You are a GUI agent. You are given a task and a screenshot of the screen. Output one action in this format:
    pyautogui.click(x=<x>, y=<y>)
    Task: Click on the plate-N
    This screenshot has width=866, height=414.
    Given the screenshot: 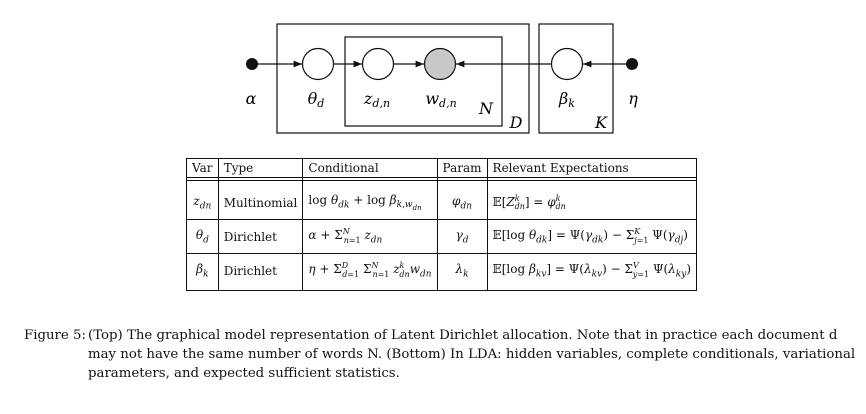 What is the action you would take?
    pyautogui.click(x=423, y=81)
    